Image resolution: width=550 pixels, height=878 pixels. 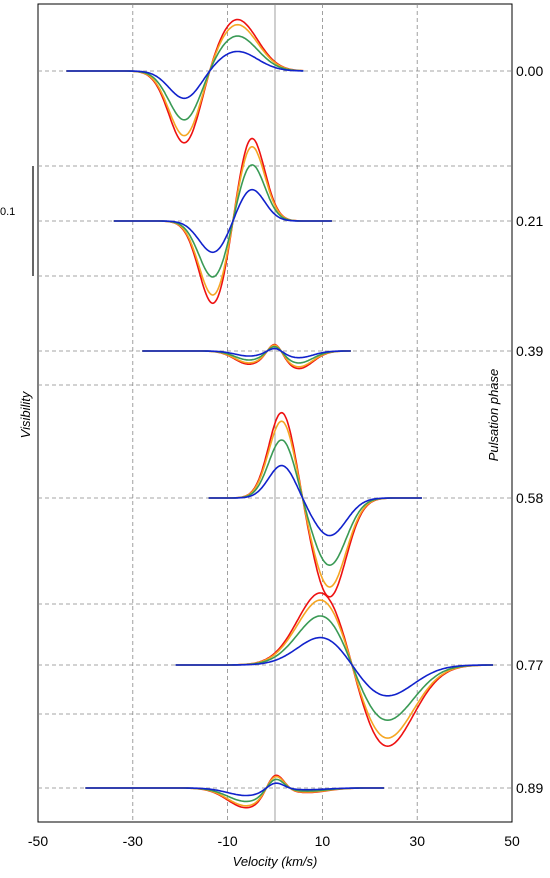 What do you see at coordinates (529, 429) in the screenshot?
I see `phase-labels: 0.00 0.21 0.39 0.58 0.77 0.89` at bounding box center [529, 429].